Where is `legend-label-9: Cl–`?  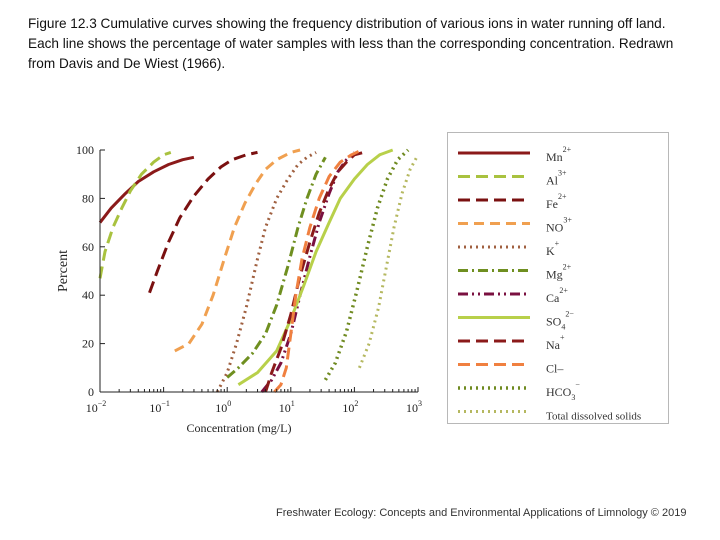 legend-label-9: Cl– is located at coordinates (555, 369).